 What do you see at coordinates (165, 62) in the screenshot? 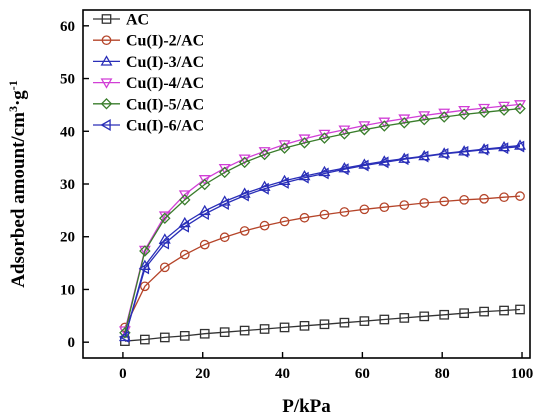
I see `legend-label: Cu(I)-3/AC` at bounding box center [165, 62].